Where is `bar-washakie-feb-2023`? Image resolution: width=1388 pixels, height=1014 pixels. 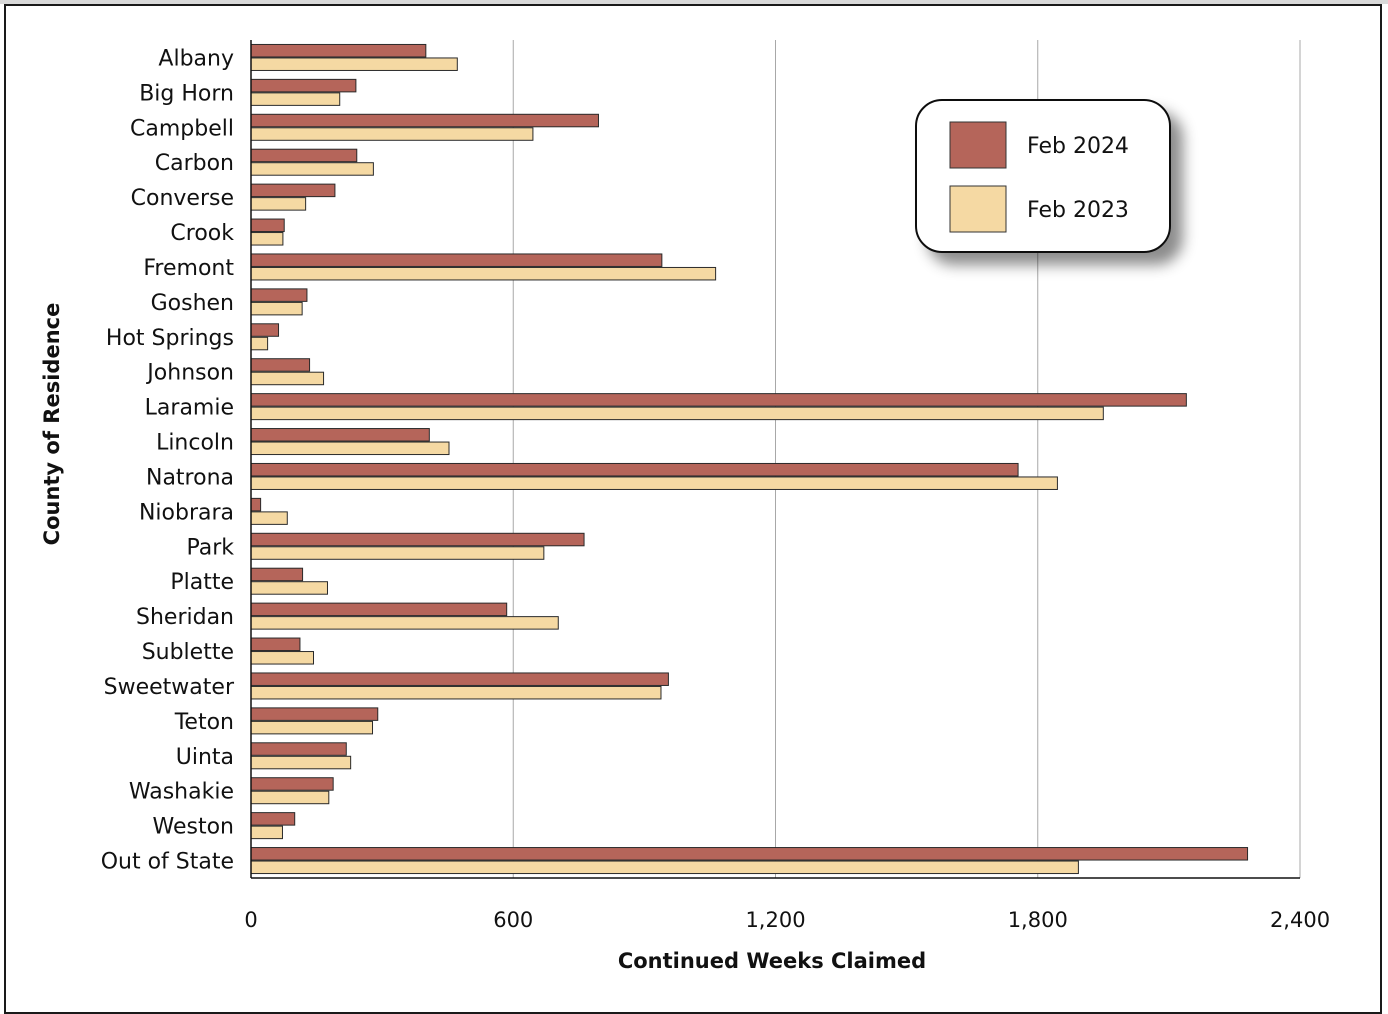
bar-washakie-feb-2023 is located at coordinates (290, 797).